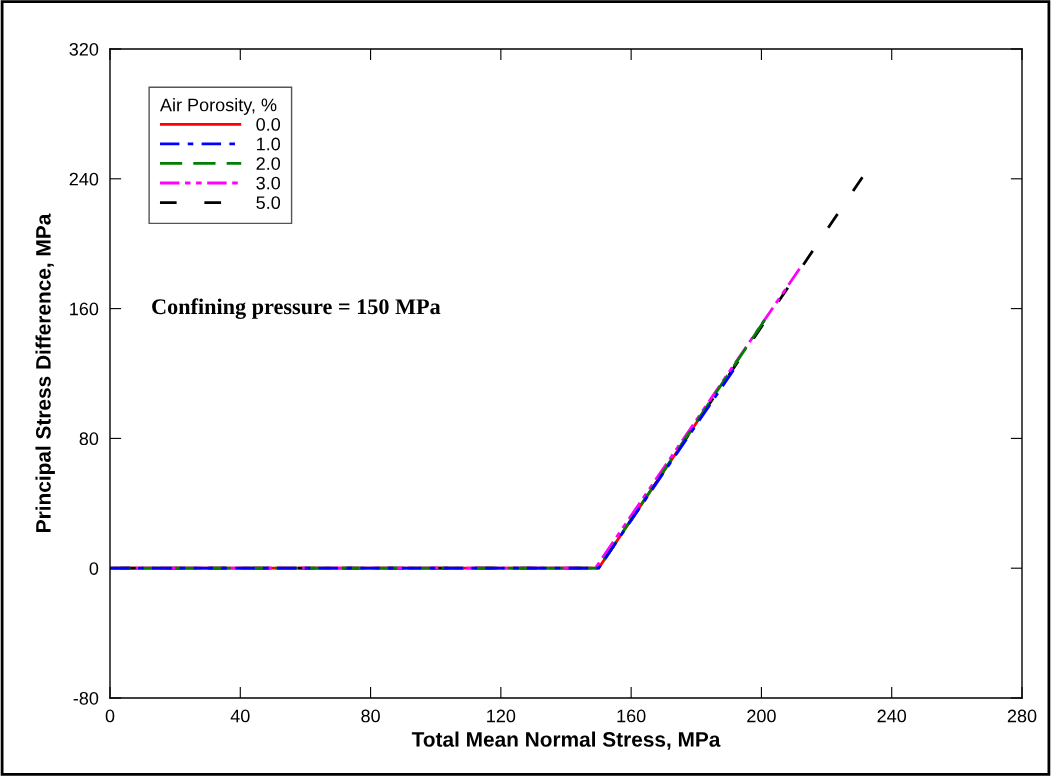 The height and width of the screenshot is (776, 1051). What do you see at coordinates (631, 716) in the screenshot?
I see `x-tick-label: 160` at bounding box center [631, 716].